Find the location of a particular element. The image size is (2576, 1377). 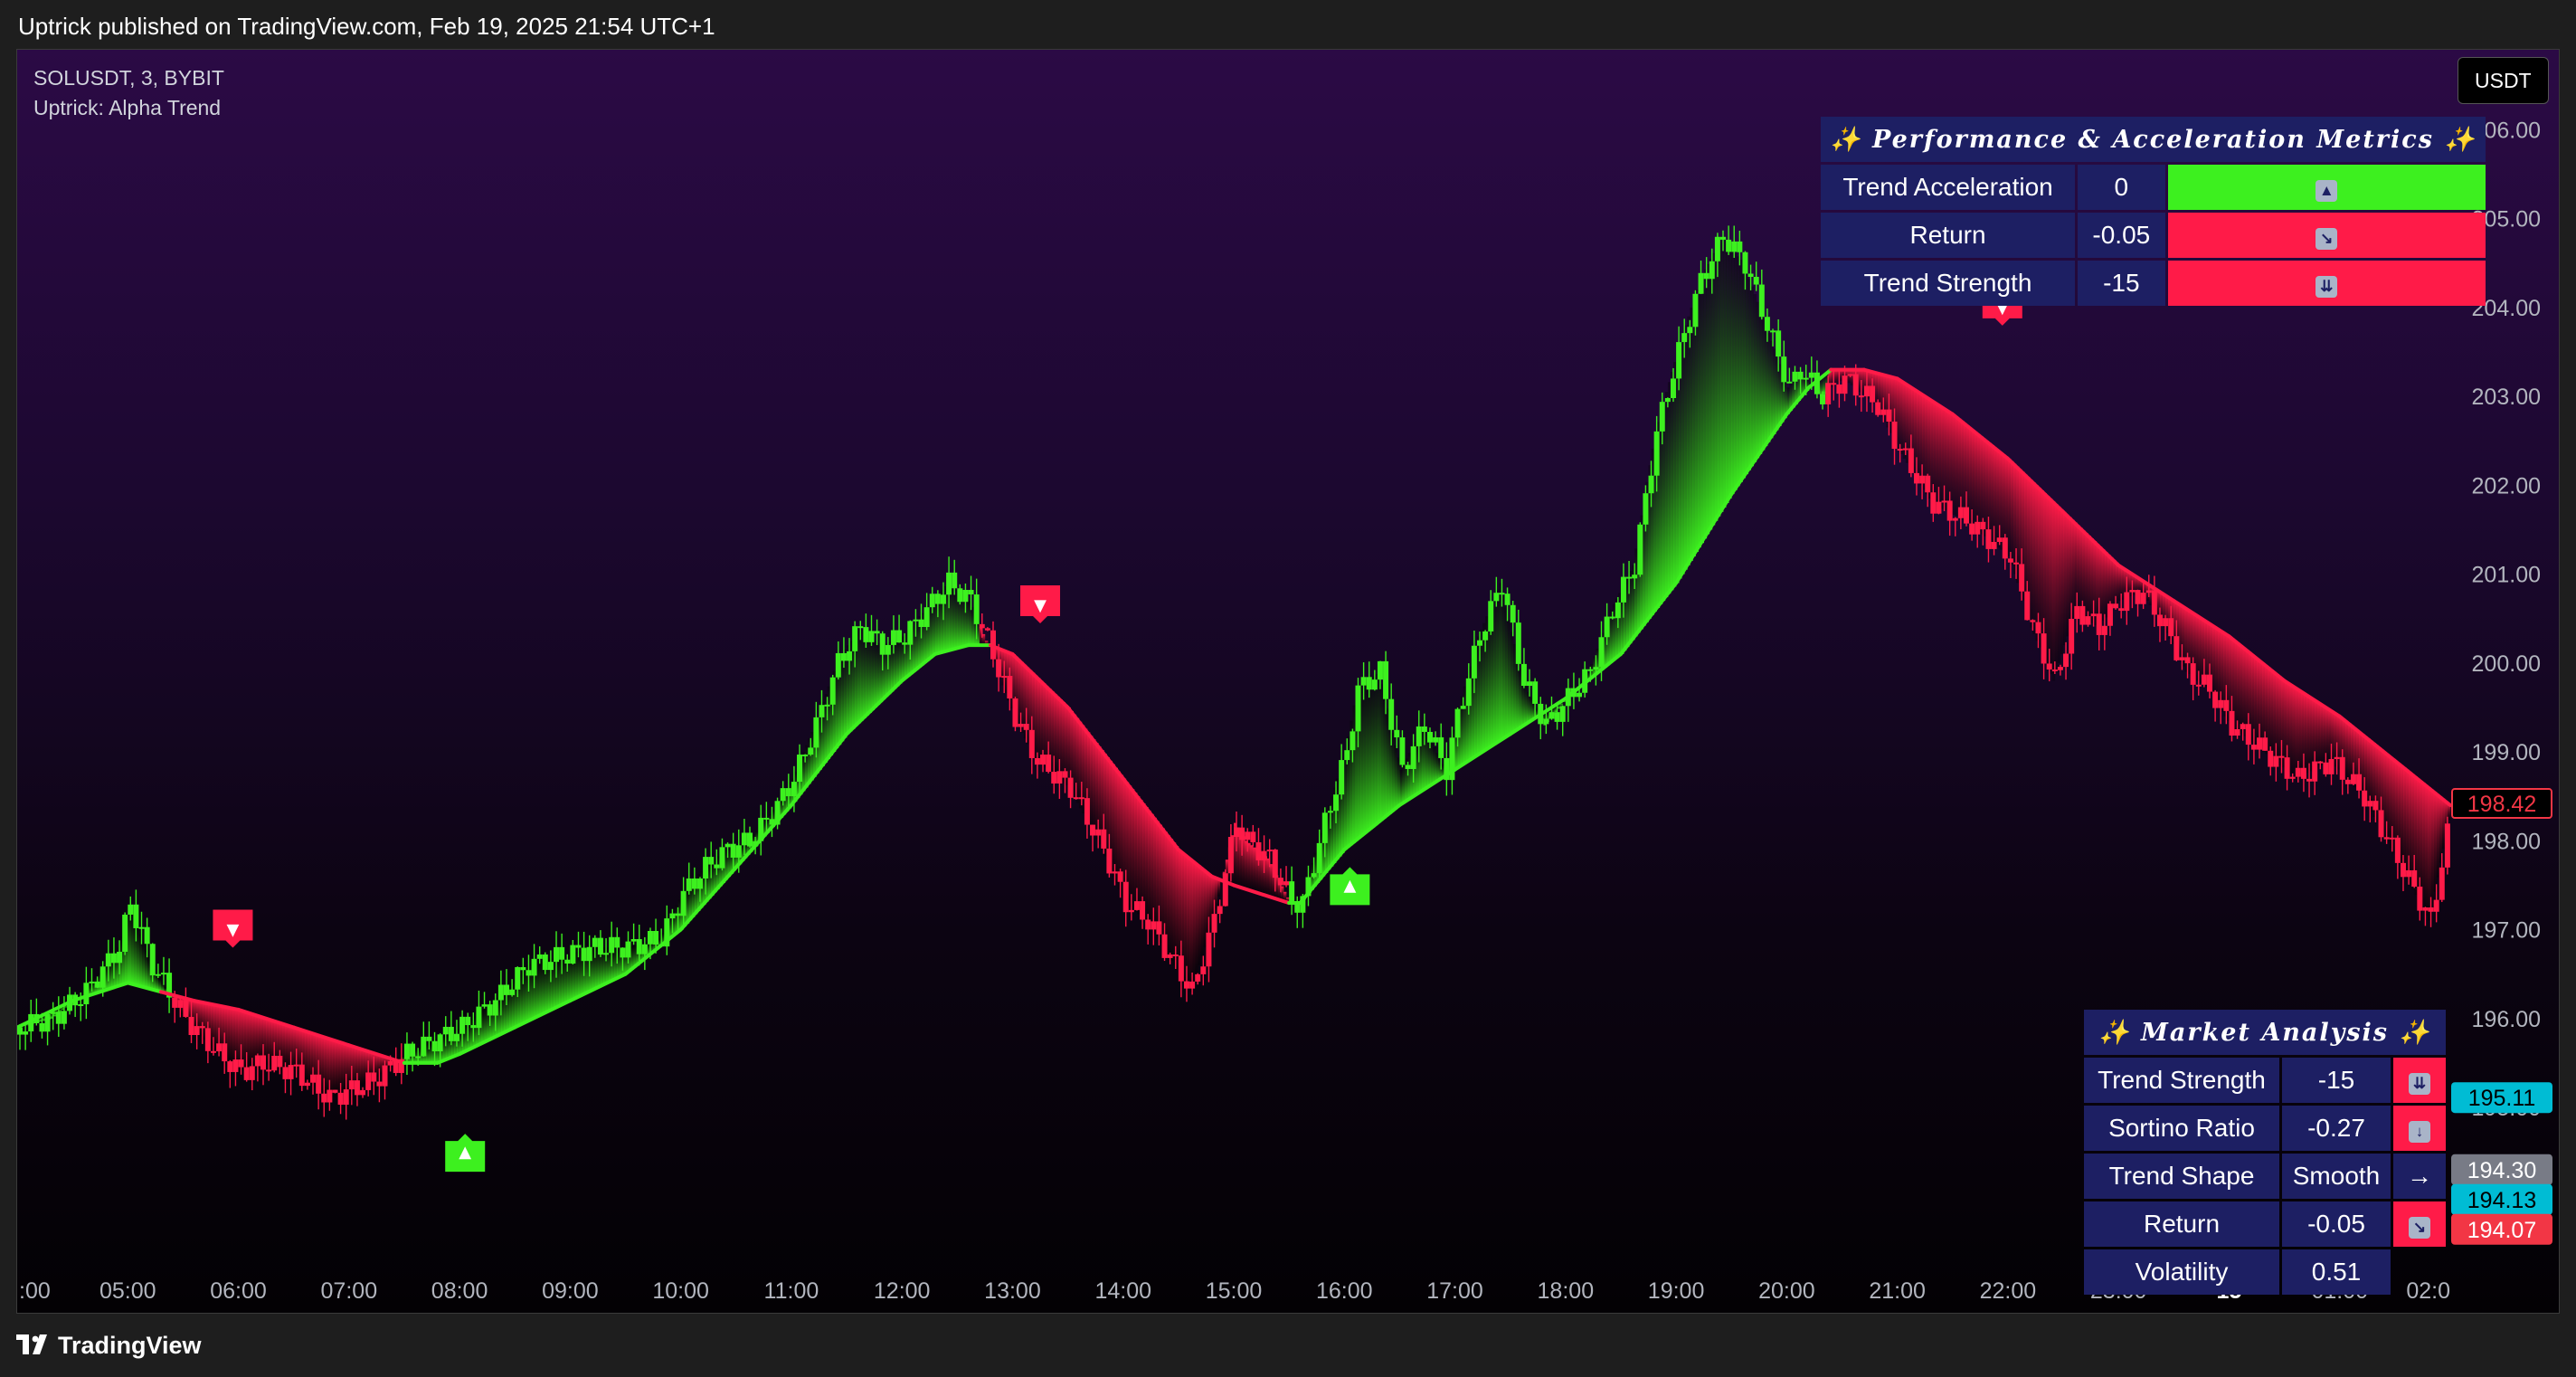

symbol-legend: SOLUSDT, 3, BYBIT is located at coordinates (128, 78).